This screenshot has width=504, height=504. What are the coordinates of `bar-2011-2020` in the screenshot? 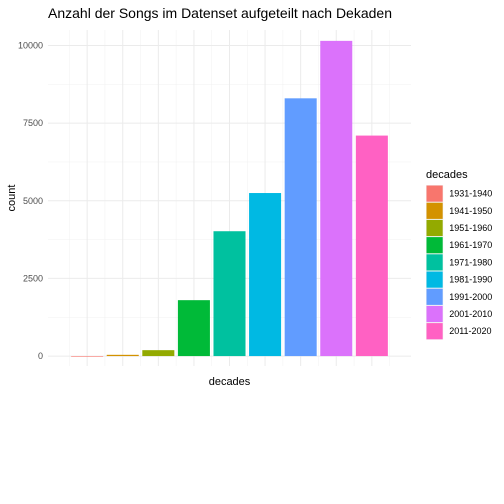 It's located at (371, 246).